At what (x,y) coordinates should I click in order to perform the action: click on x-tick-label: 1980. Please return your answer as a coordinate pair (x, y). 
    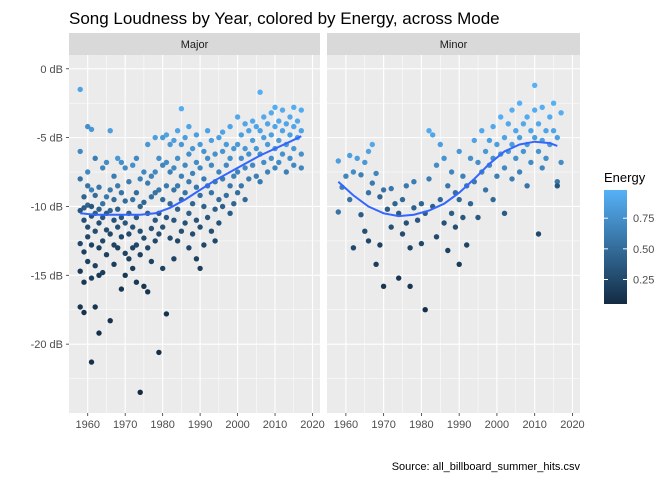
    Looking at the image, I should click on (162, 425).